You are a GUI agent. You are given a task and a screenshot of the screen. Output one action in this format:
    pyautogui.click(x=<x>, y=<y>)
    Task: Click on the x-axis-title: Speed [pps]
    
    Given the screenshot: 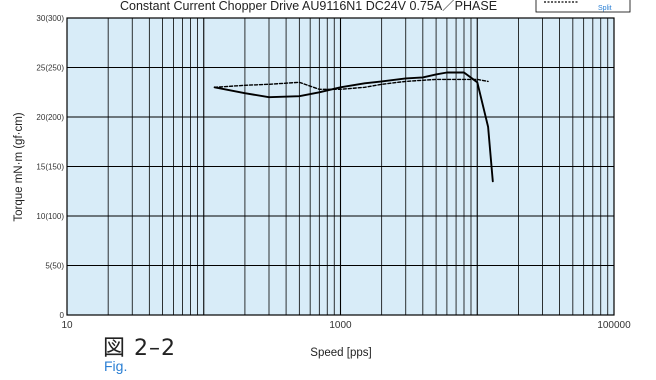 What is the action you would take?
    pyautogui.click(x=340, y=353)
    